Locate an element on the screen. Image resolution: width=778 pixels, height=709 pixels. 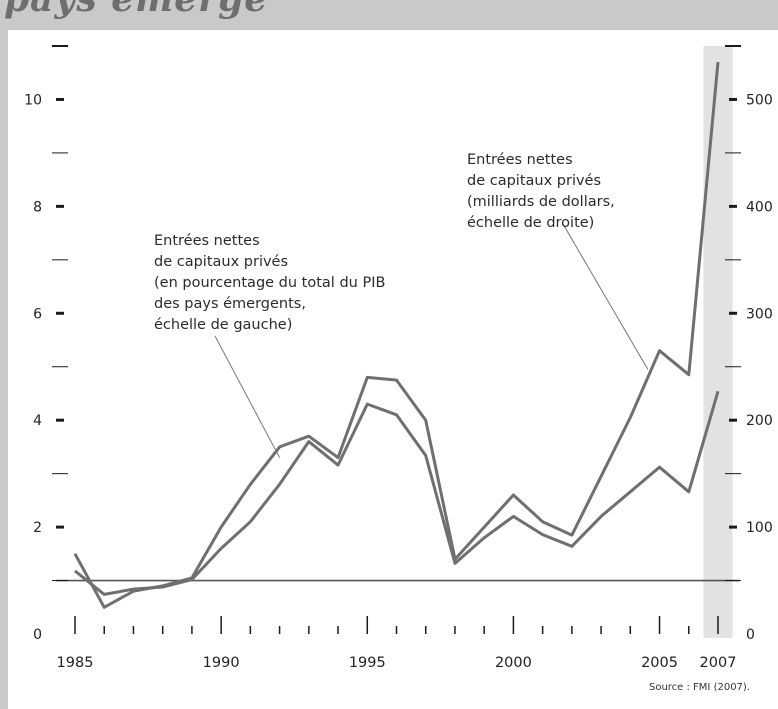
x-tick-label: 1990 is located at coordinates (221, 663).